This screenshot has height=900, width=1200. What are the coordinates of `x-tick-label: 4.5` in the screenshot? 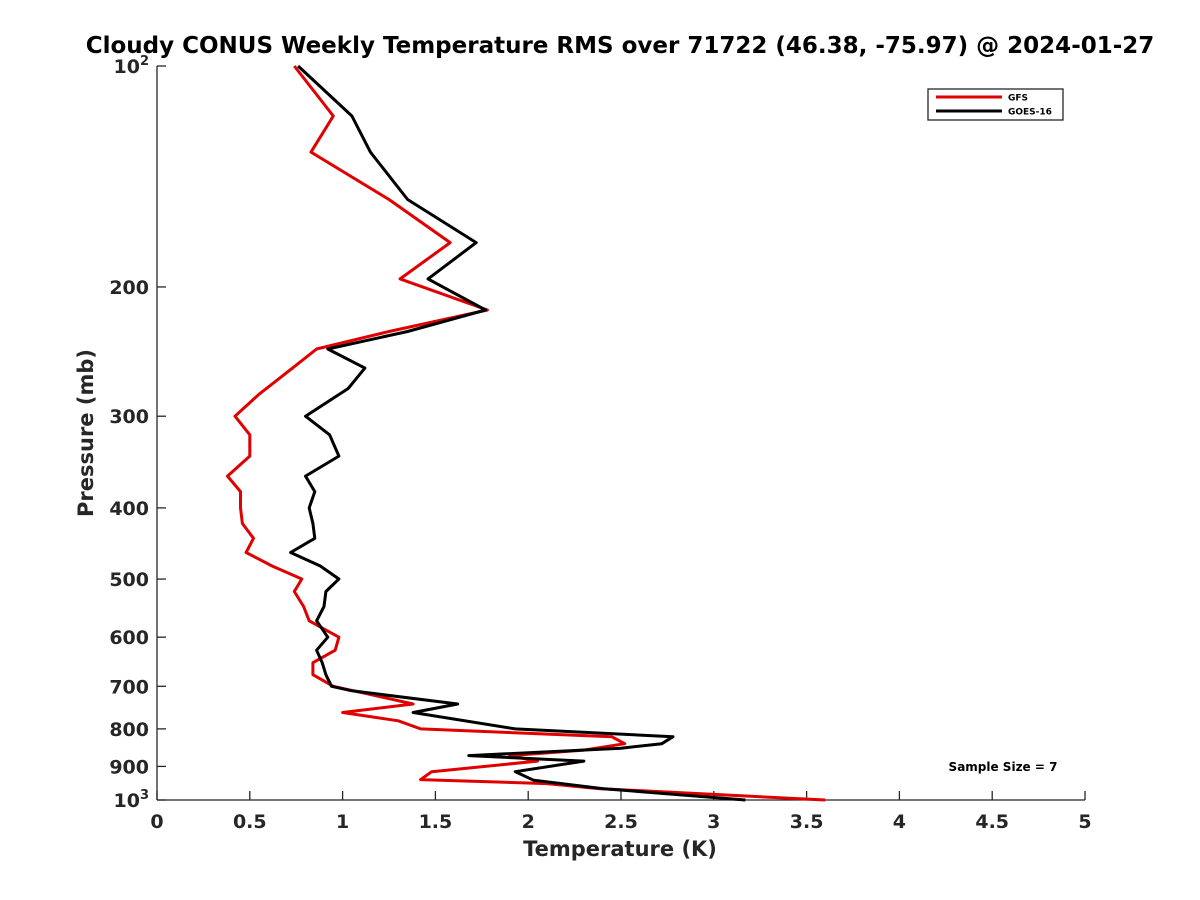 It's located at (992, 822).